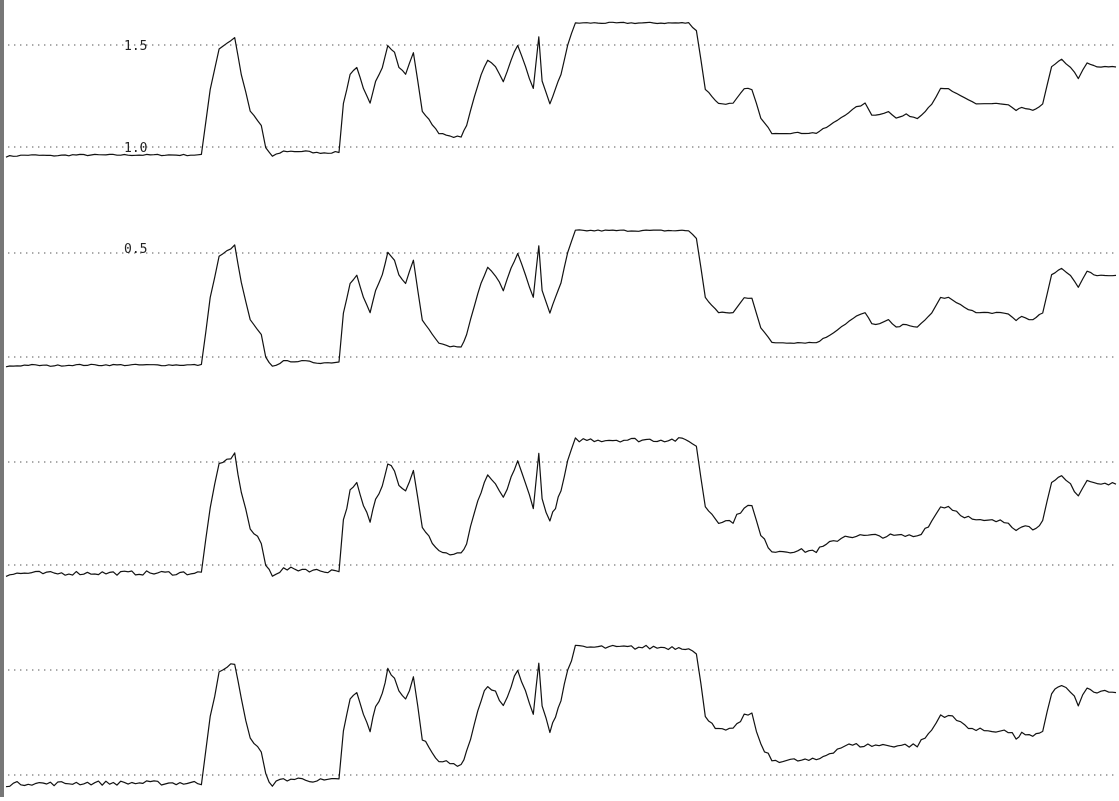 Image resolution: width=1119 pixels, height=801 pixels. What do you see at coordinates (2, 398) in the screenshot?
I see `left-border` at bounding box center [2, 398].